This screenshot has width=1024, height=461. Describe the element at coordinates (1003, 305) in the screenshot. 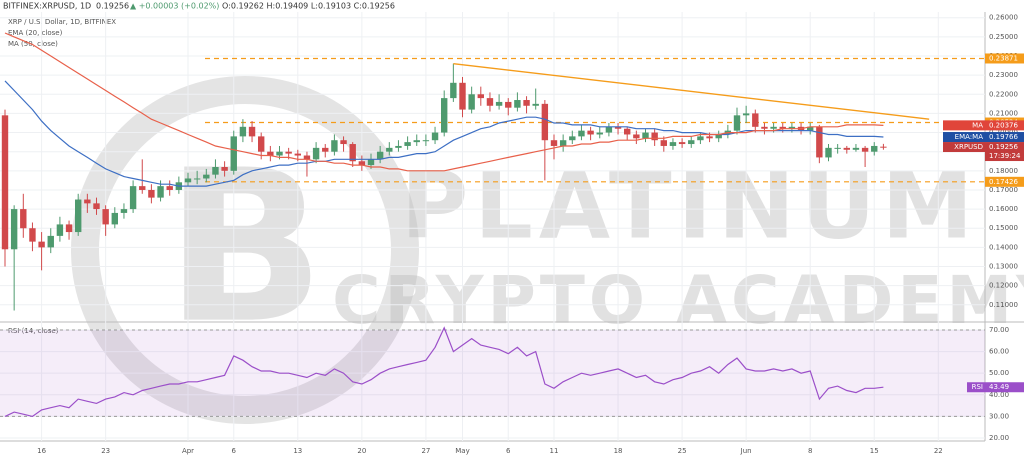

I see `y-tick-label: 0.11000` at that location.